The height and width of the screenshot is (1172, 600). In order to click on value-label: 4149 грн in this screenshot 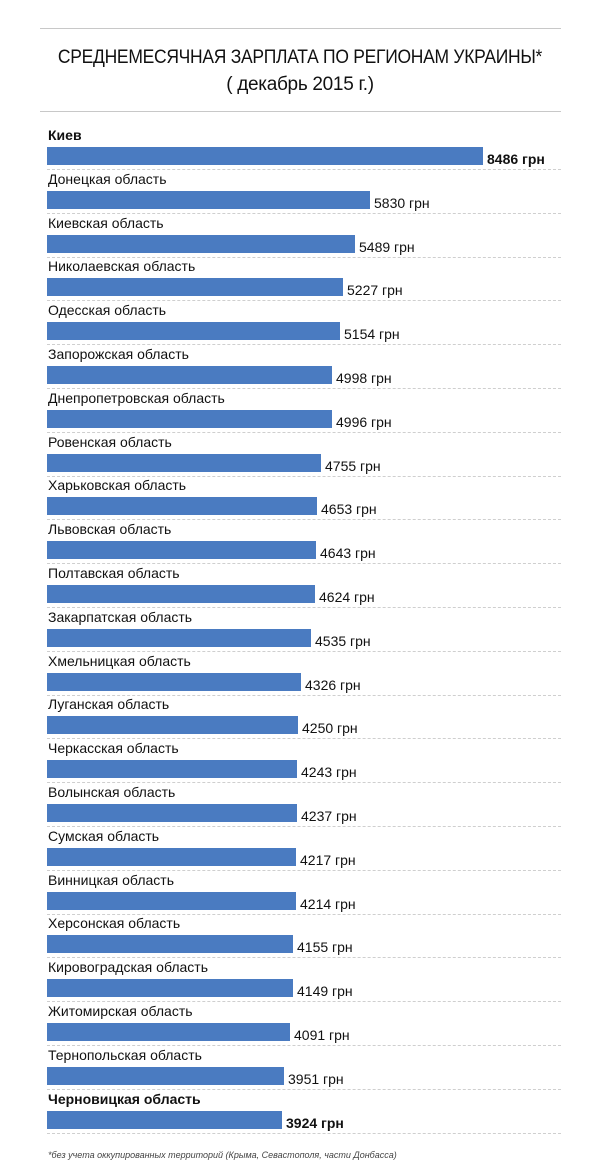, I will do `click(325, 991)`.